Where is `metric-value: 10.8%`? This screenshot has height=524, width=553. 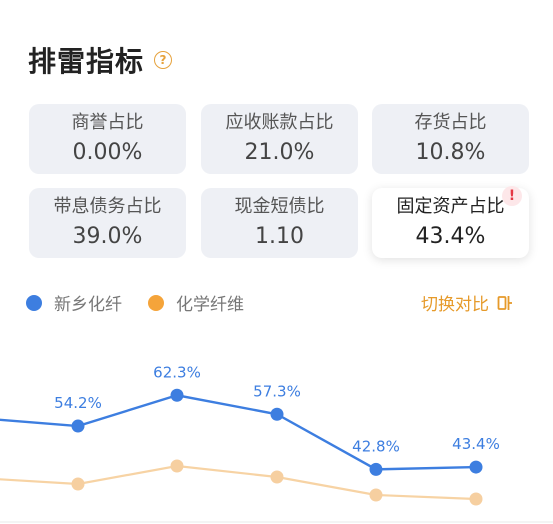 metric-value: 10.8% is located at coordinates (450, 152).